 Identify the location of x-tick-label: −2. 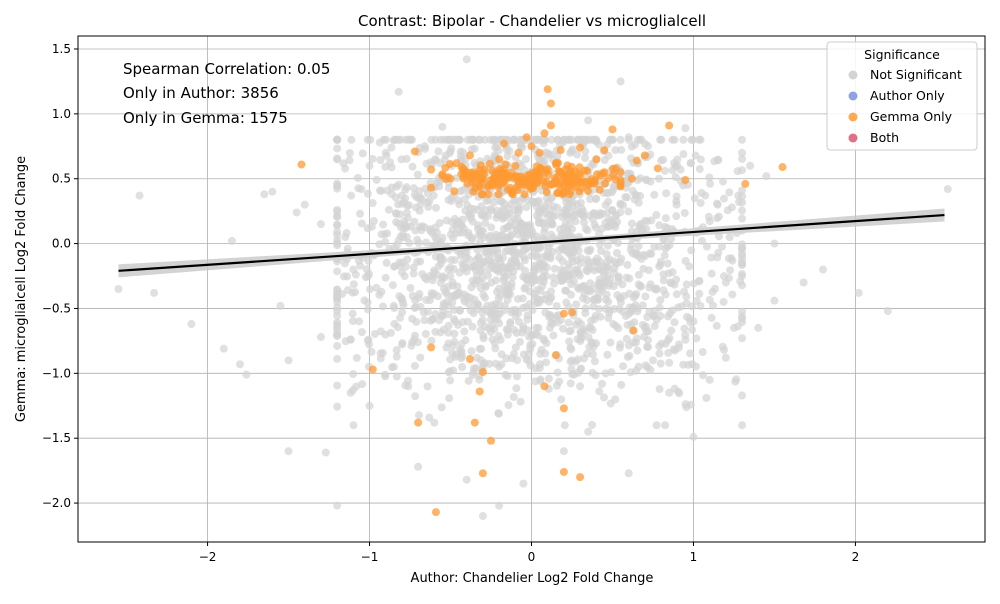
(208, 557).